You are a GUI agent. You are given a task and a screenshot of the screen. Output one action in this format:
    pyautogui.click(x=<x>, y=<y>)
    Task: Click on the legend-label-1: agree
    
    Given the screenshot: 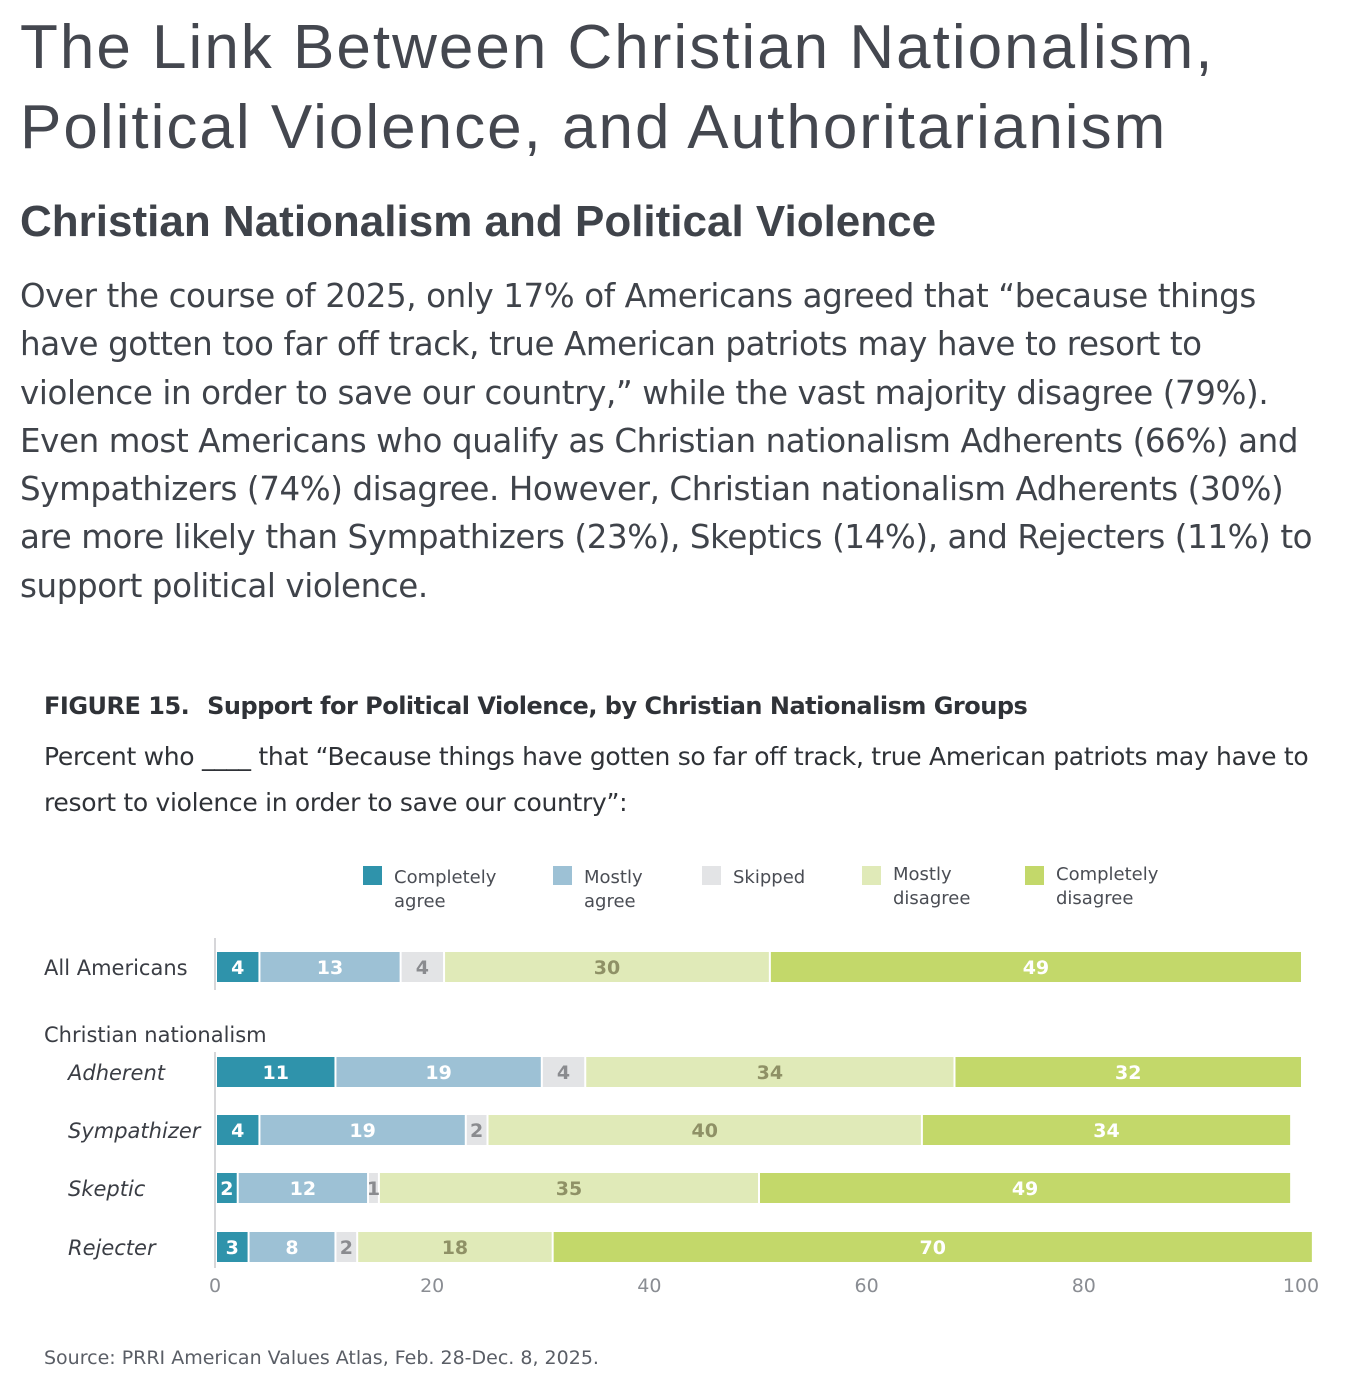 What is the action you would take?
    pyautogui.click(x=610, y=901)
    